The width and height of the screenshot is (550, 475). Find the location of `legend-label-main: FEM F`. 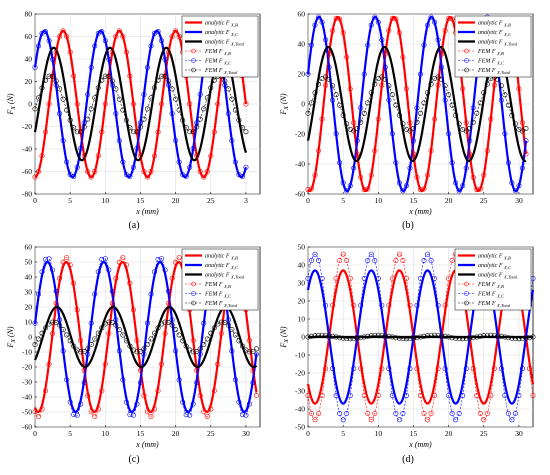

legend-label-main: FEM F is located at coordinates (214, 304).